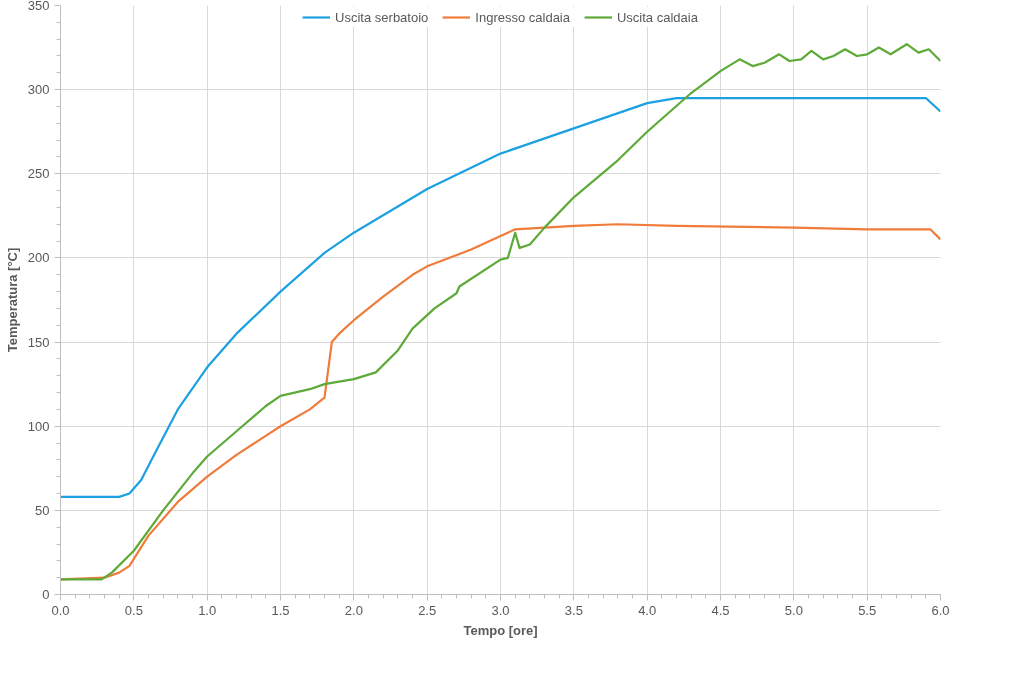  Describe the element at coordinates (280, 610) in the screenshot. I see `x-tick-label: 1.5` at that location.